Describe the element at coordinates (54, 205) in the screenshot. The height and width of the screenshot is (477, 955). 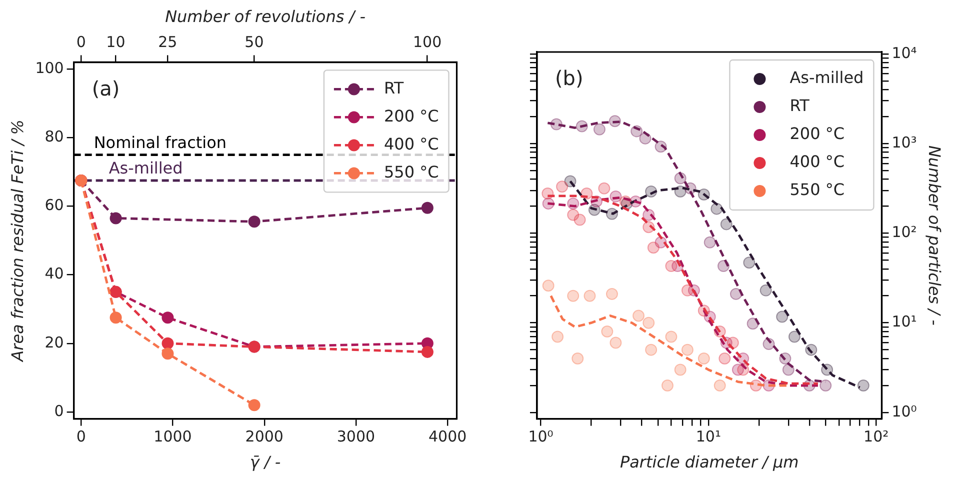
I see `y-tick-label: 60` at that location.